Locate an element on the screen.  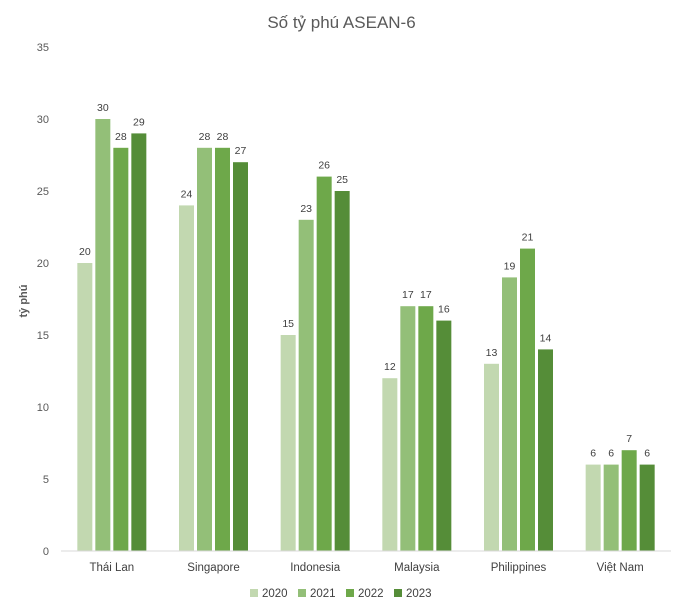
legend: 2020 2021 2022 2023 is located at coordinates (341, 594).